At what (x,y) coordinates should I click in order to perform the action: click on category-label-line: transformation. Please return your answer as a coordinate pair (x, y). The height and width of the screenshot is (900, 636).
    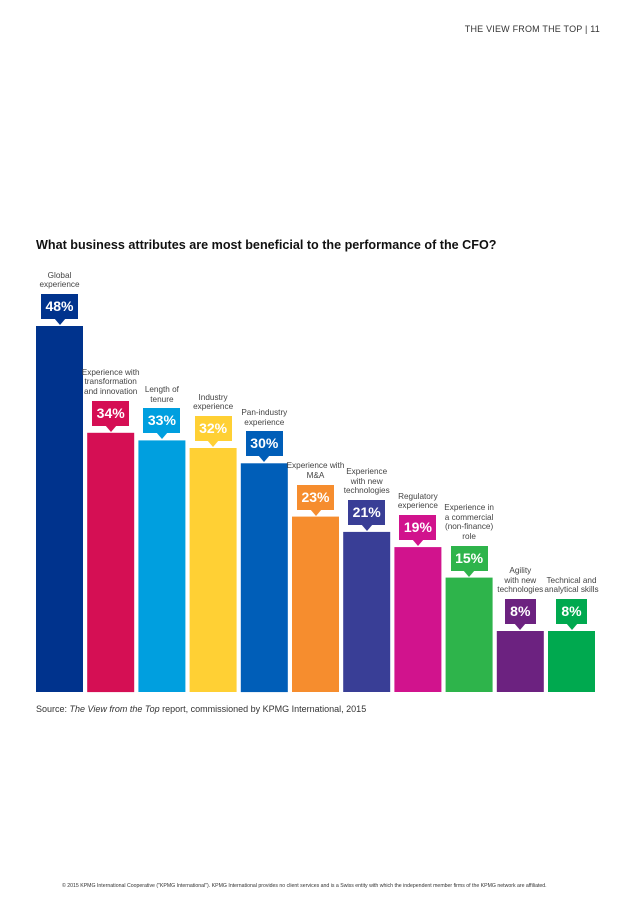
    Looking at the image, I should click on (110, 382).